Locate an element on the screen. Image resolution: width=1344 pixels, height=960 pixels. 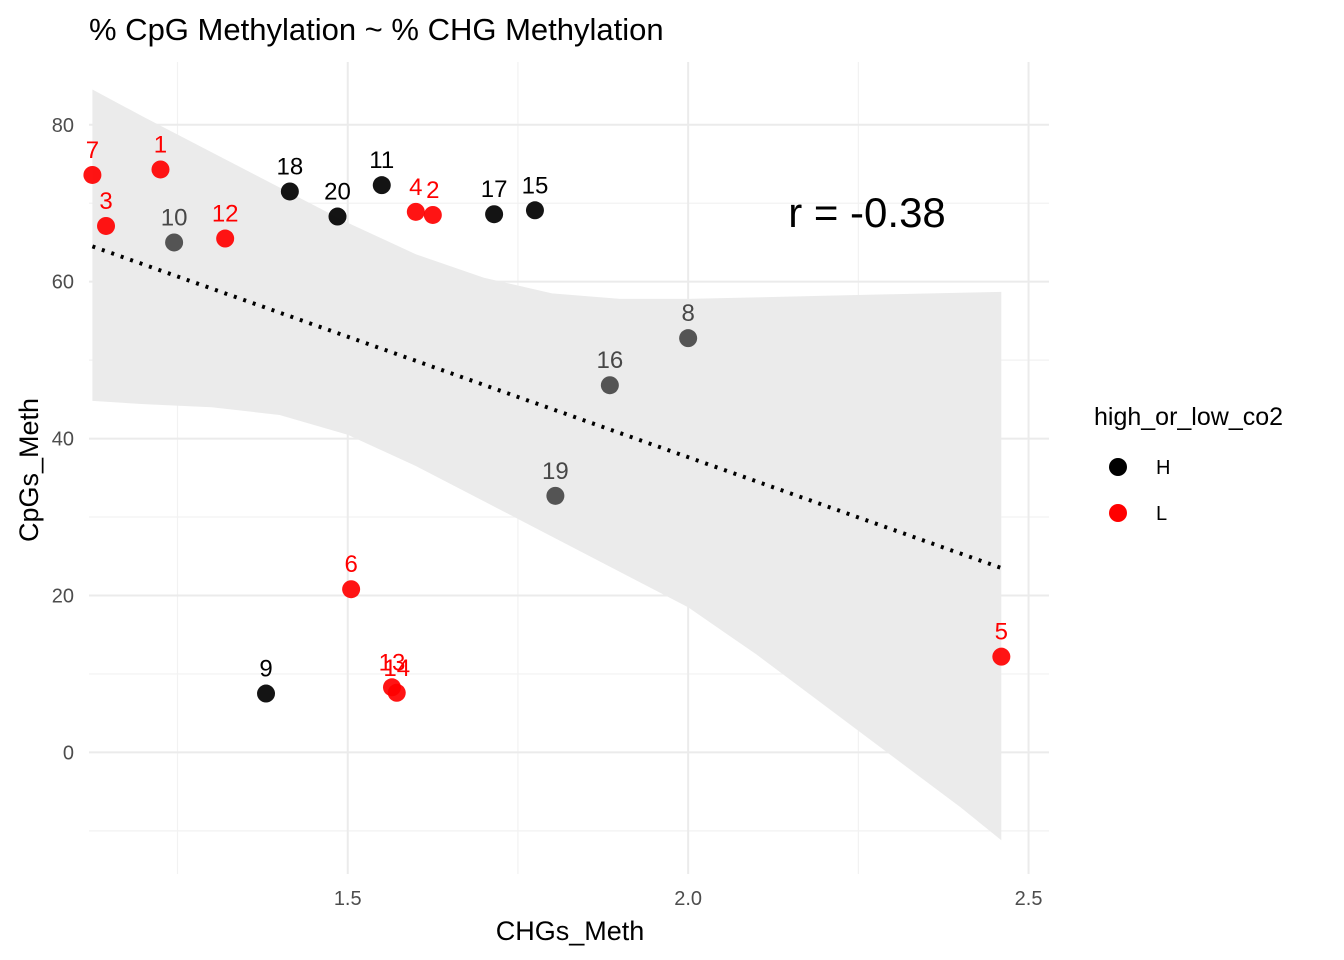
data-point-label: 9 is located at coordinates (265, 669).